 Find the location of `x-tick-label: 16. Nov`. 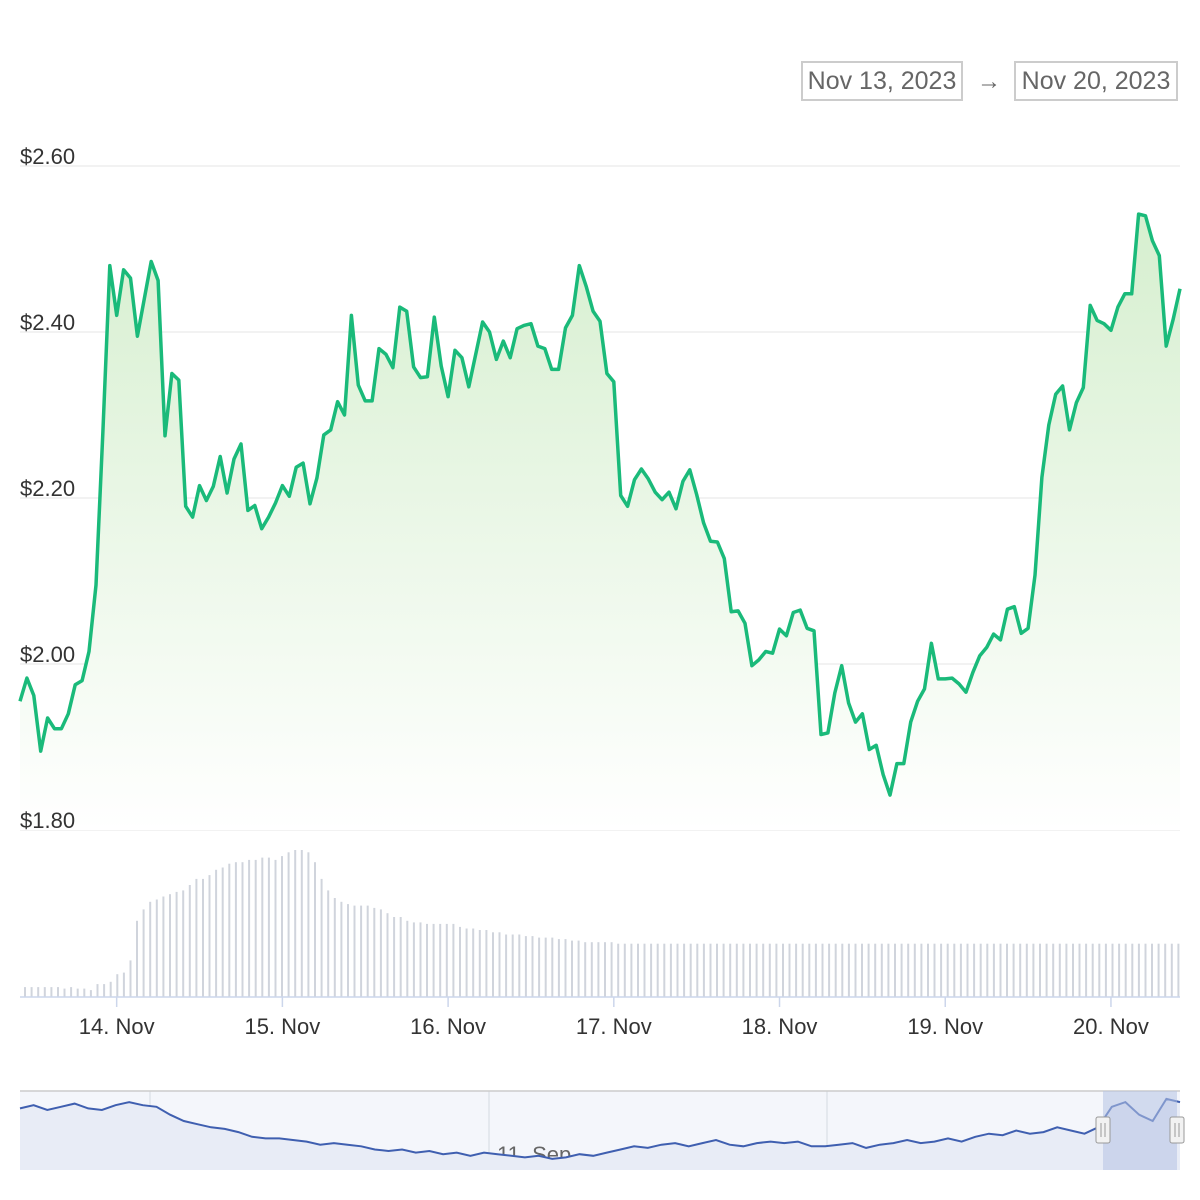

x-tick-label: 16. Nov is located at coordinates (448, 1026).